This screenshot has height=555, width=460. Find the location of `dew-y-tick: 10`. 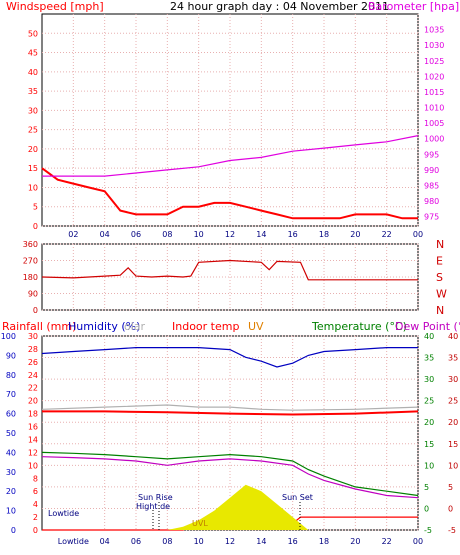

dew-y-tick: 10 is located at coordinates (453, 465).